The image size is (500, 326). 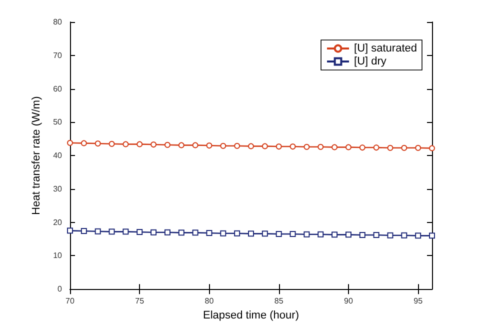 What do you see at coordinates (140, 301) in the screenshot?
I see `x-tick-label: 75` at bounding box center [140, 301].